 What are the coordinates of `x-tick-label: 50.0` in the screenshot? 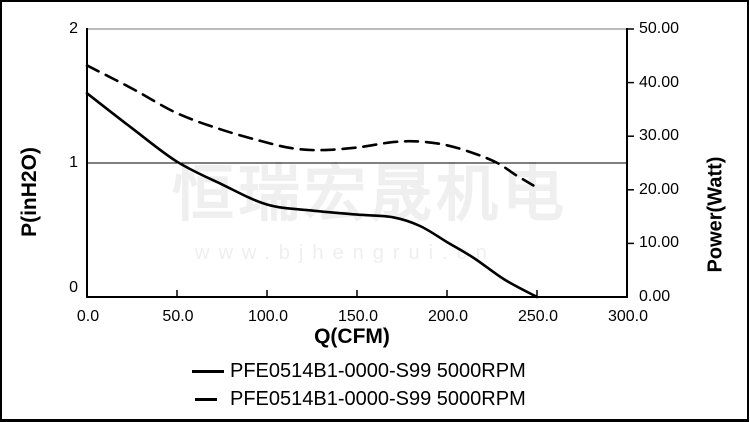 It's located at (178, 316).